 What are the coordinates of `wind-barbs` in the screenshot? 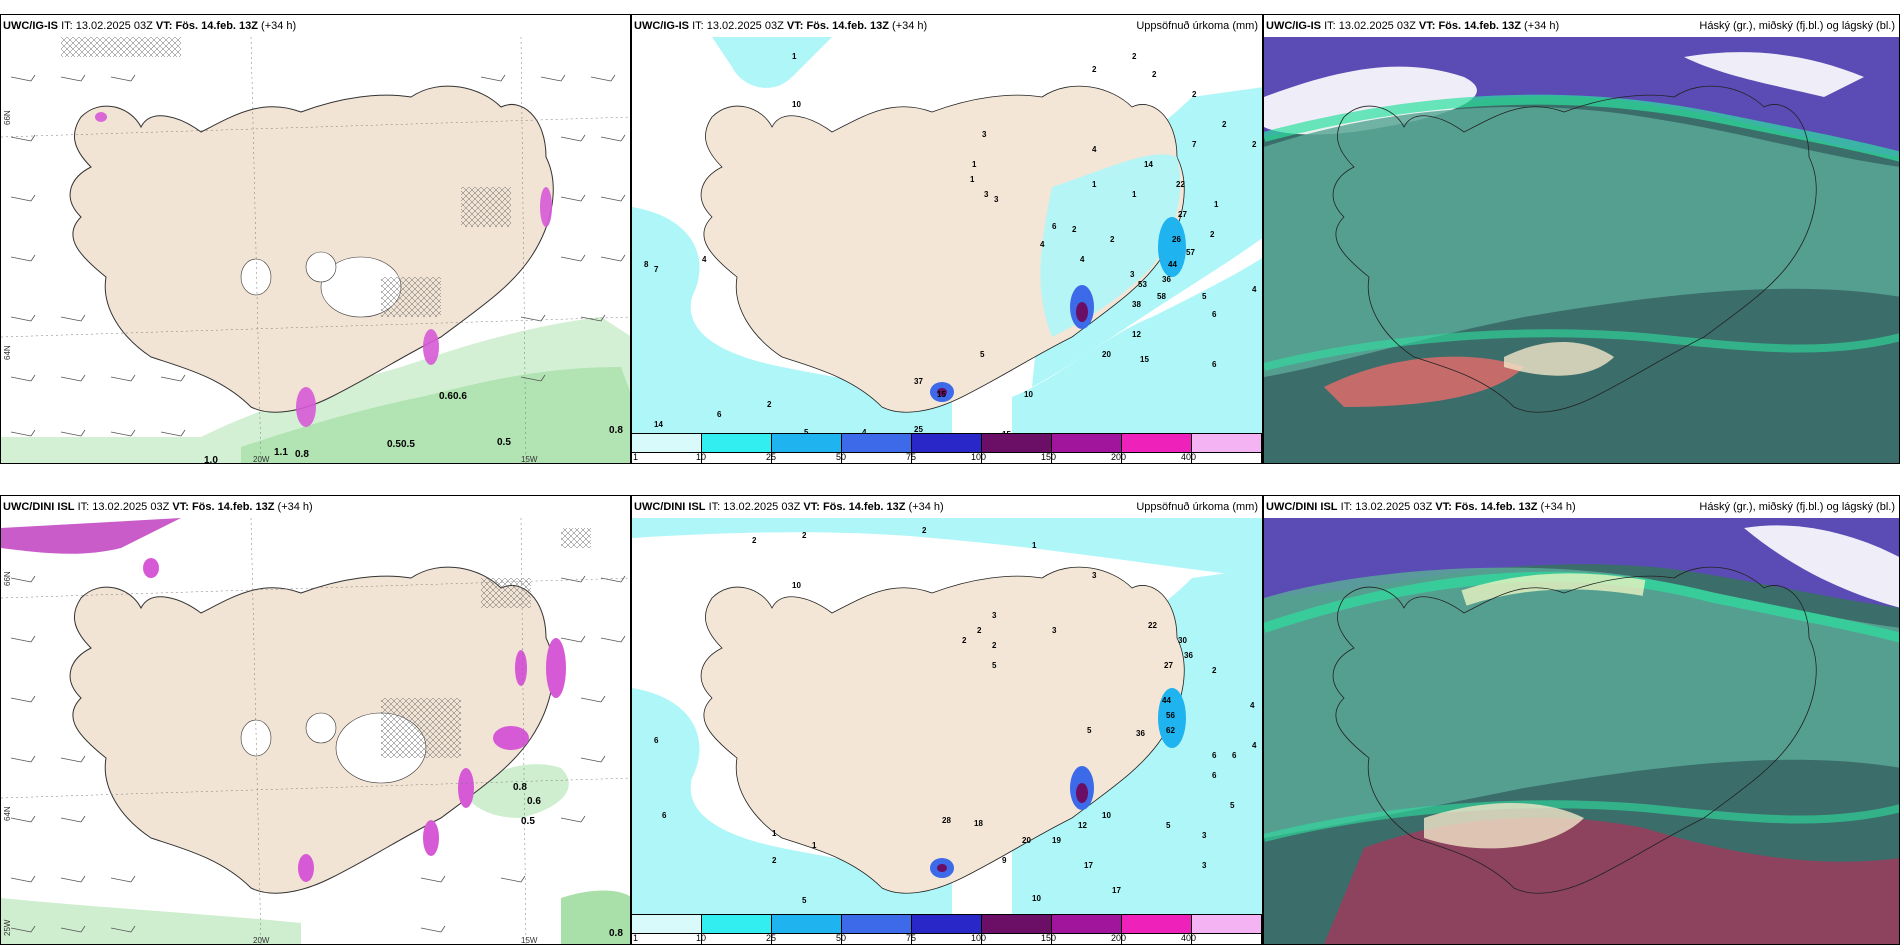 It's located at (318, 255).